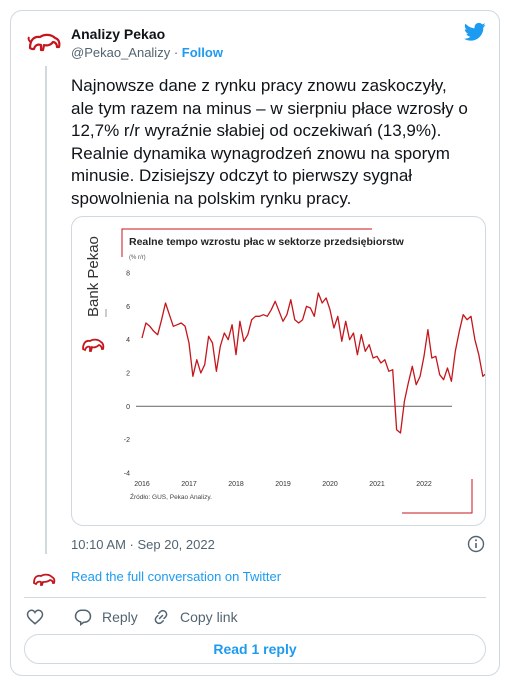 The image size is (512, 684). What do you see at coordinates (202, 52) in the screenshot?
I see `follow-button: Follow` at bounding box center [202, 52].